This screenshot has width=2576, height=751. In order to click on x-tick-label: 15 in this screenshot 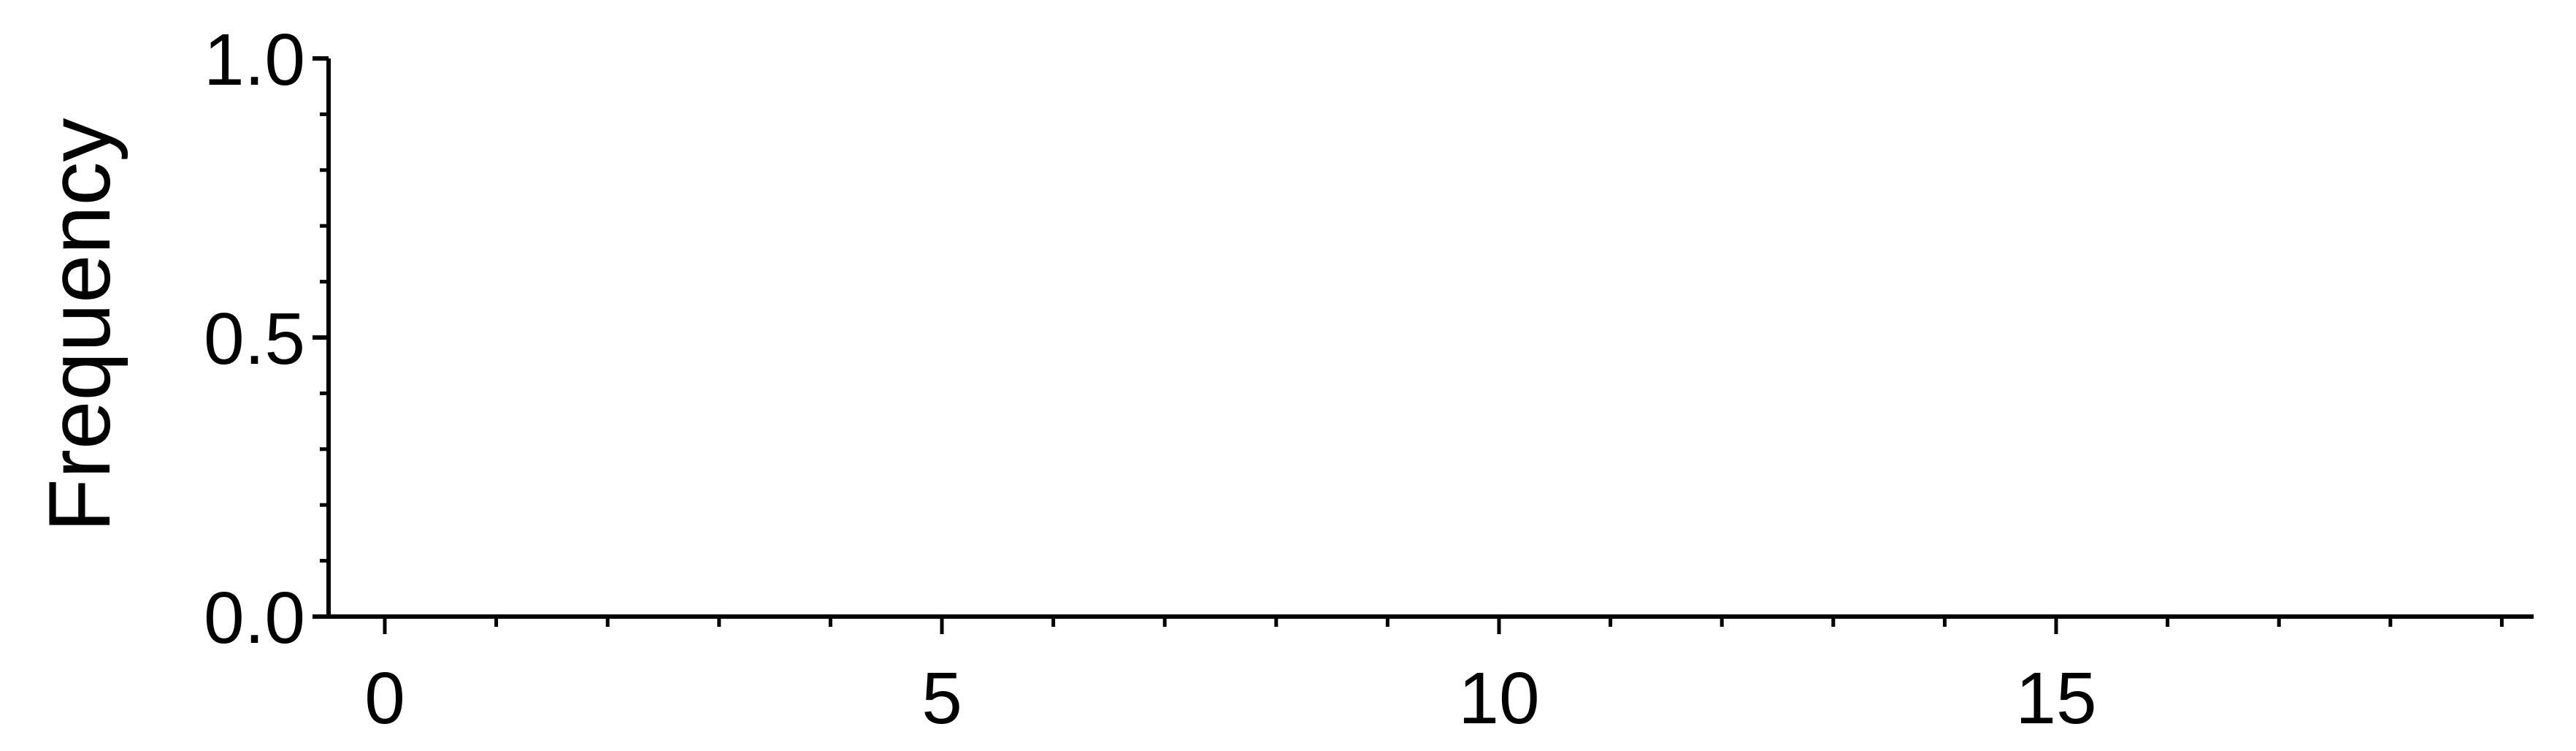, I will do `click(2055, 698)`.